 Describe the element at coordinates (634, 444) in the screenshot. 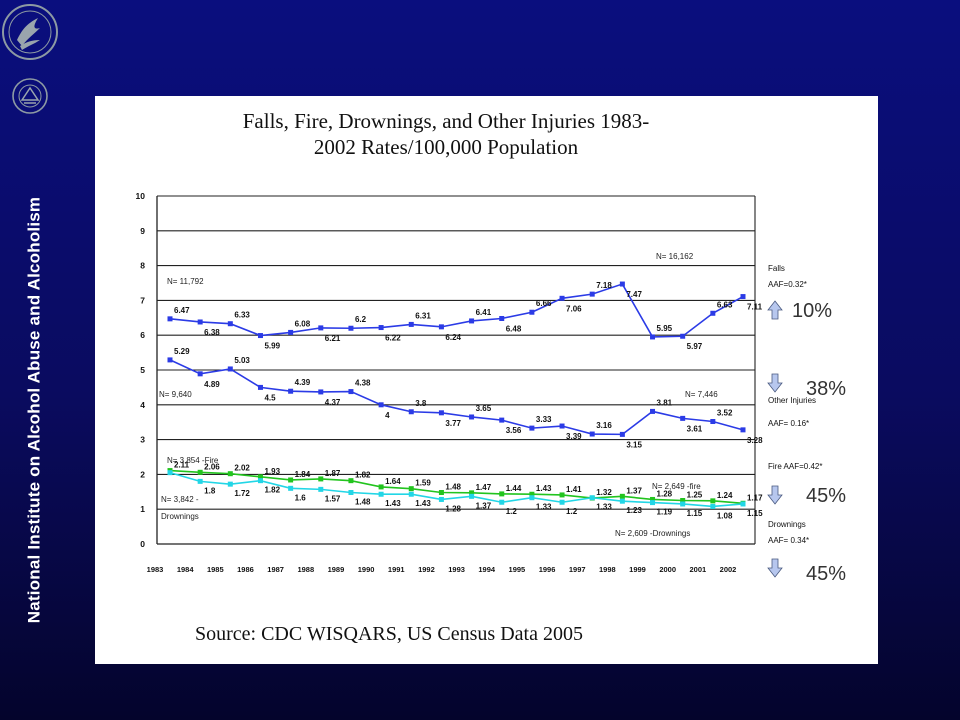

I see `data-label: 3.15` at that location.